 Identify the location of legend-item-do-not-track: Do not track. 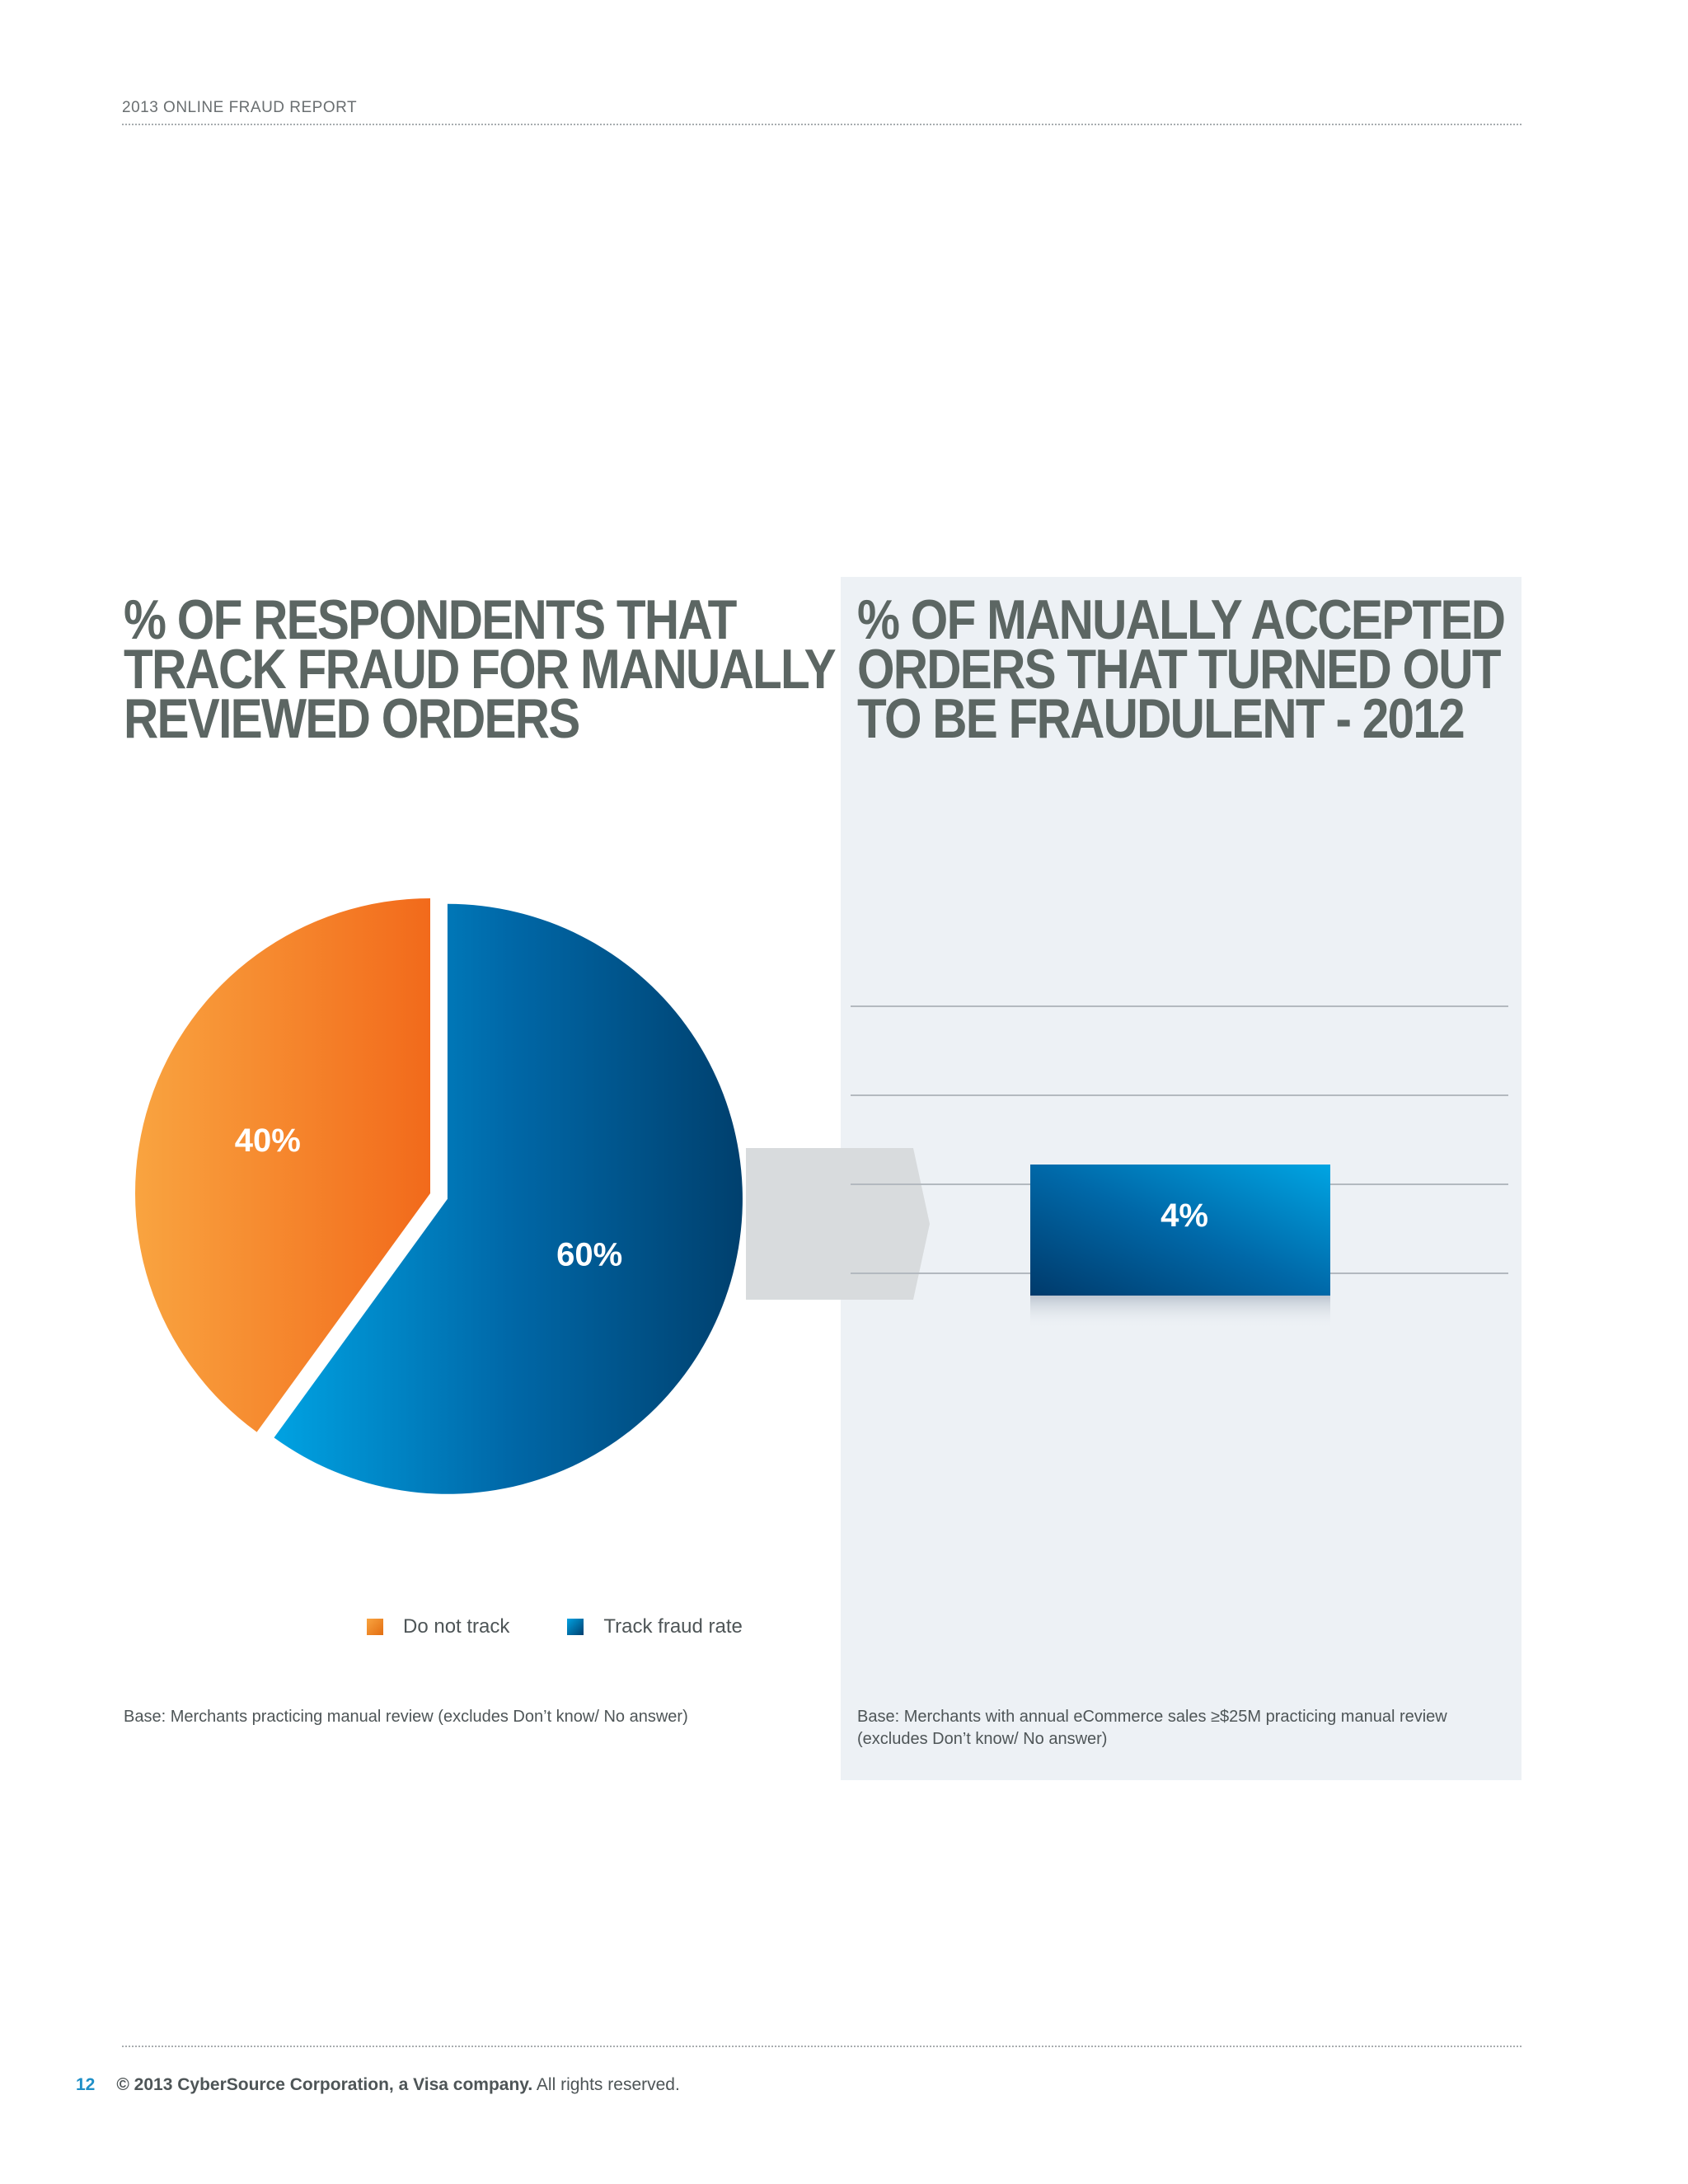
(438, 1626).